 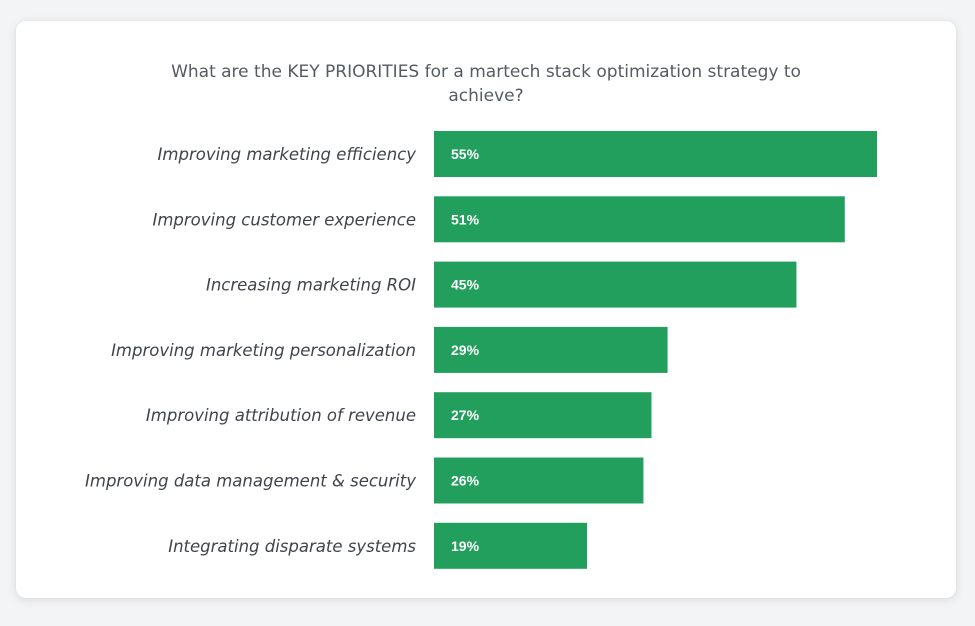 I want to click on bar-improving-customer-experience, so click(x=639, y=219).